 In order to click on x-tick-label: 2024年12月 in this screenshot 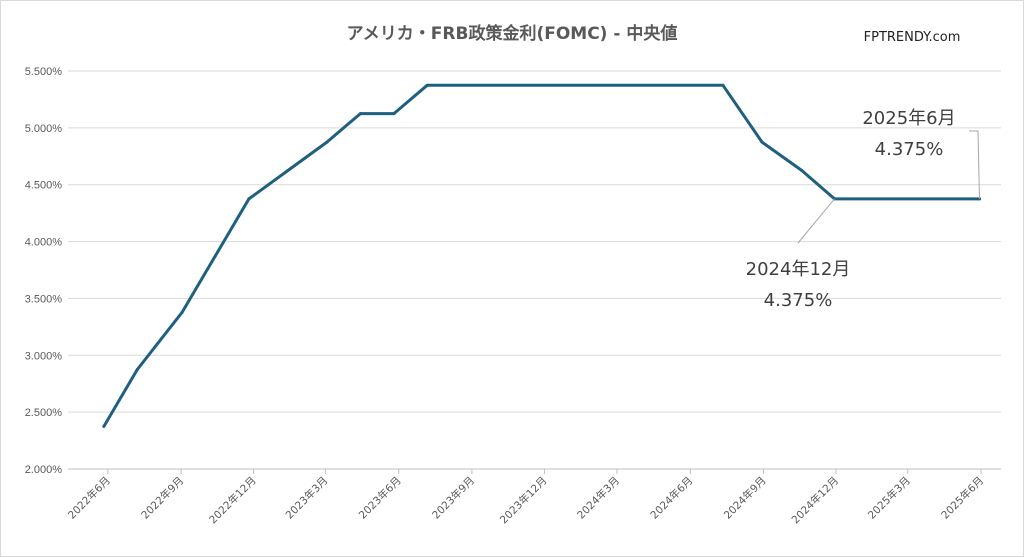, I will do `click(815, 500)`.